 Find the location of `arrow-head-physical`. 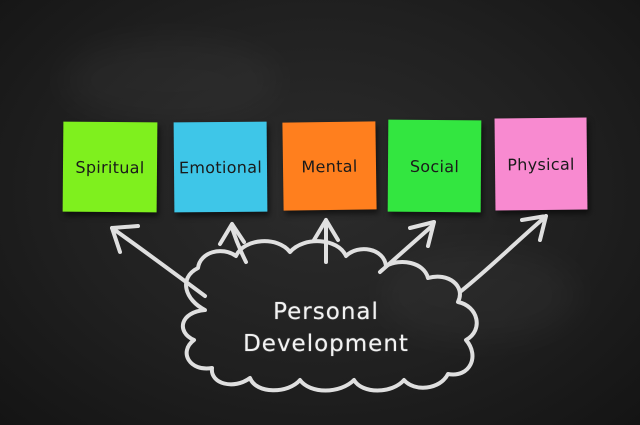

arrow-head-physical is located at coordinates (534, 228).